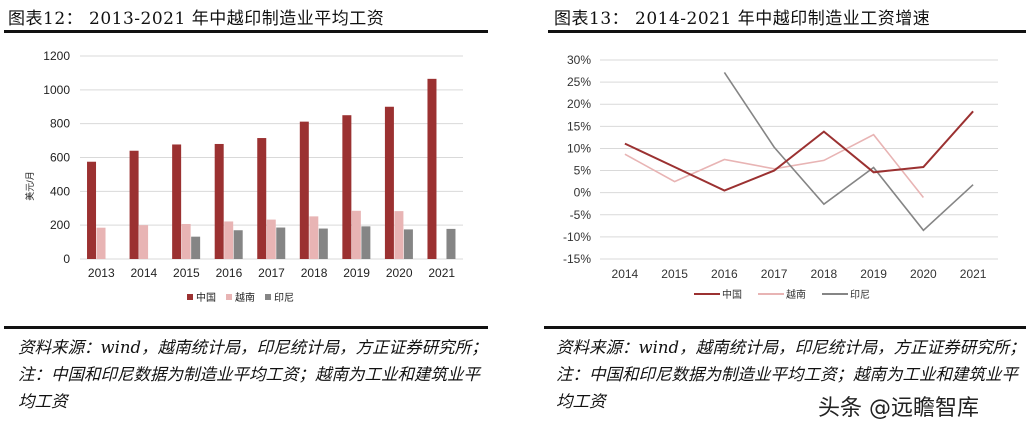 Image resolution: width=1028 pixels, height=426 pixels. I want to click on y-tick-label: 600, so click(60, 158).